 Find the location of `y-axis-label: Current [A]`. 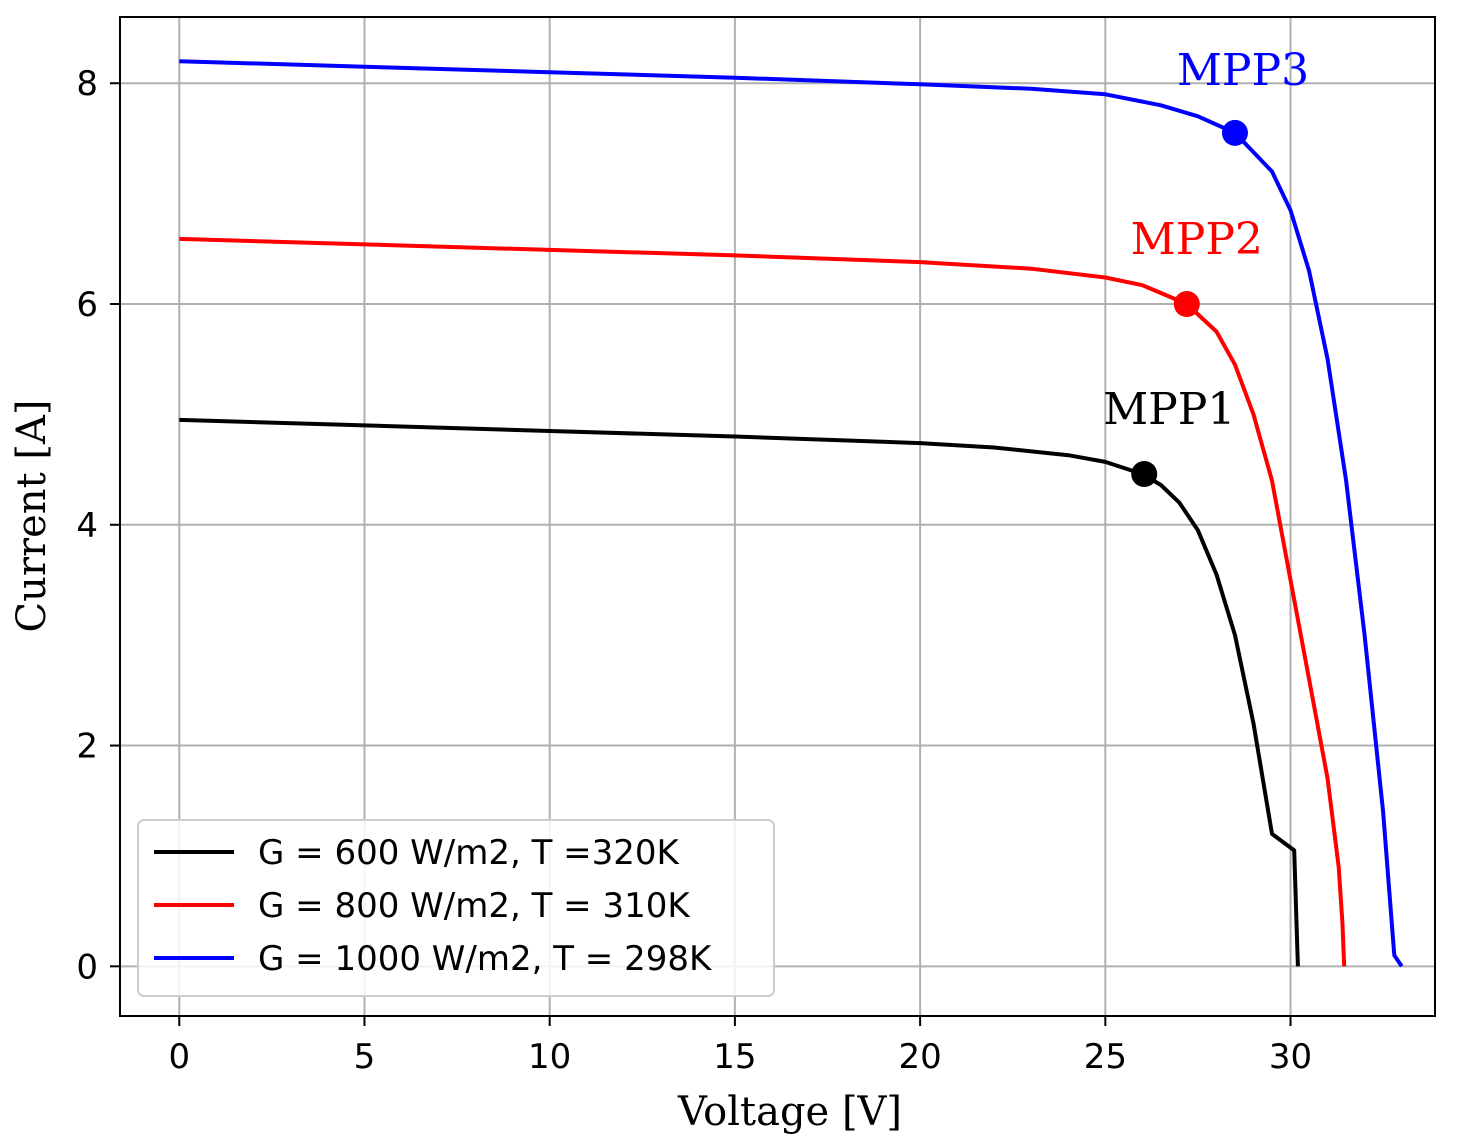

y-axis-label: Current [A] is located at coordinates (32, 516).